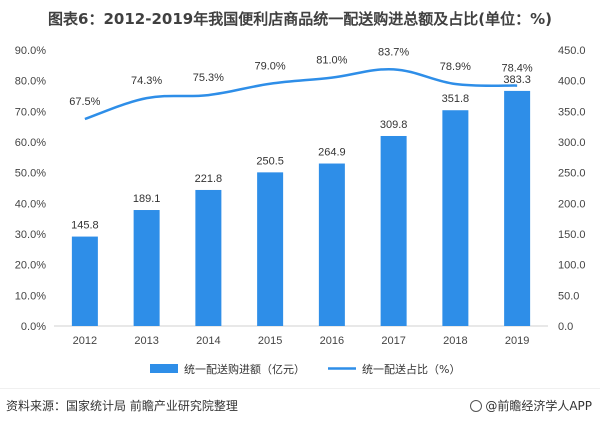  I want to click on brand-logo-icon, so click(476, 406).